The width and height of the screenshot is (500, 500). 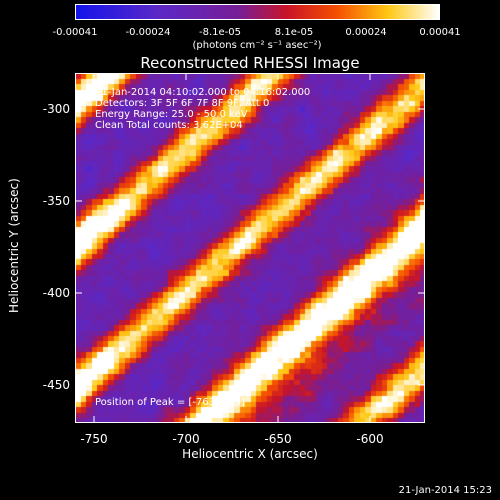 What do you see at coordinates (94, 439) in the screenshot?
I see `x-tick-label: -750` at bounding box center [94, 439].